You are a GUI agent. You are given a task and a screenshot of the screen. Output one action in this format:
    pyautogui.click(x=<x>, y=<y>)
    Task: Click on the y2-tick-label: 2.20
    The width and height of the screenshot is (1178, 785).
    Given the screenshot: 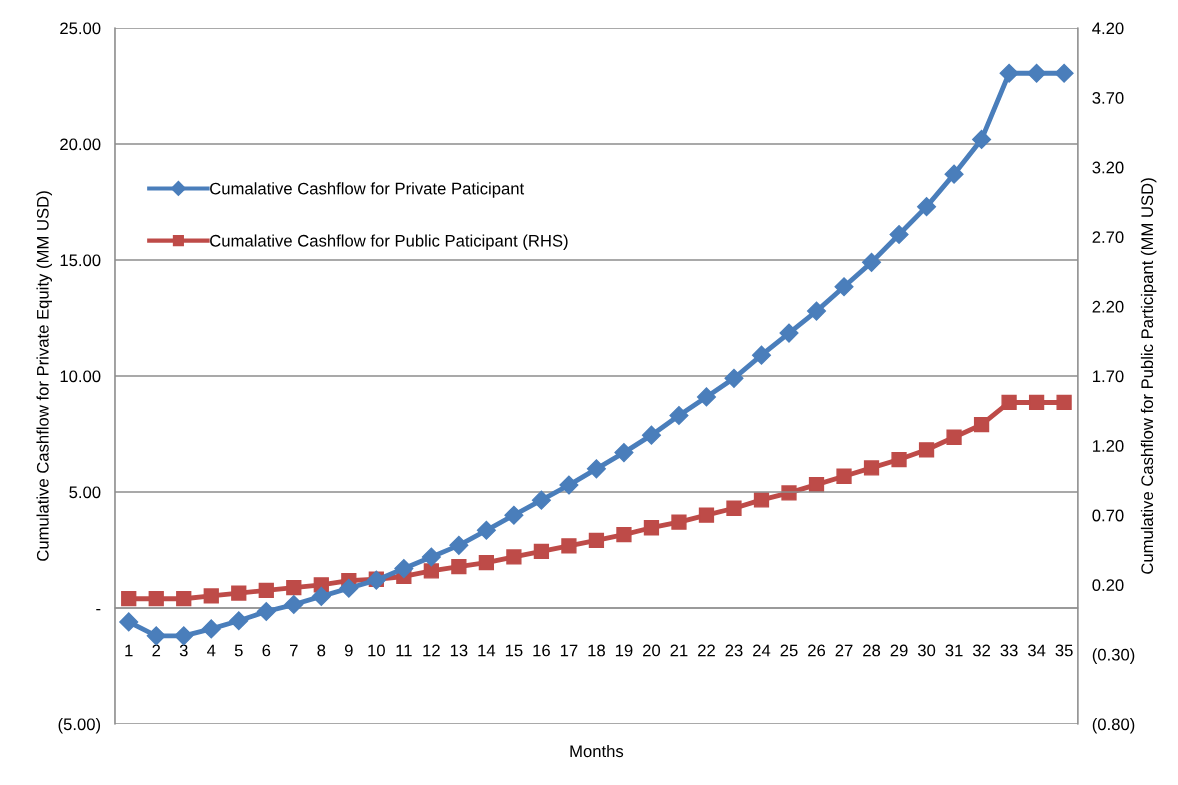 What is the action you would take?
    pyautogui.click(x=1108, y=306)
    